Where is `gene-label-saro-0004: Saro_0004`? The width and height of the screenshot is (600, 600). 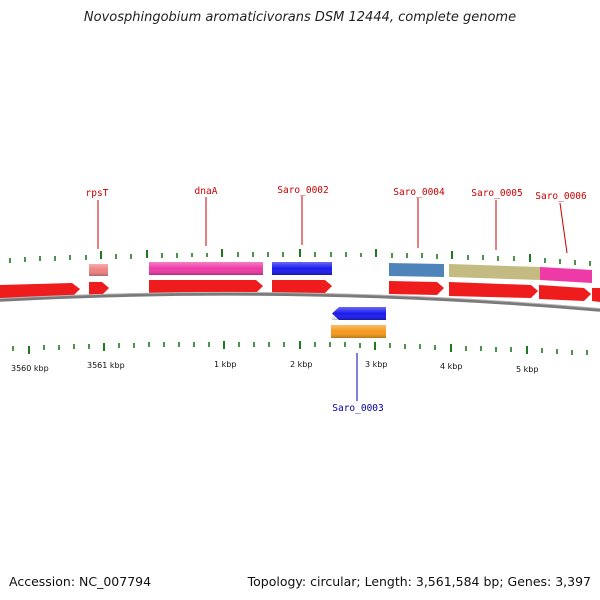
gene-label-saro-0004: Saro_0004 is located at coordinates (419, 192).